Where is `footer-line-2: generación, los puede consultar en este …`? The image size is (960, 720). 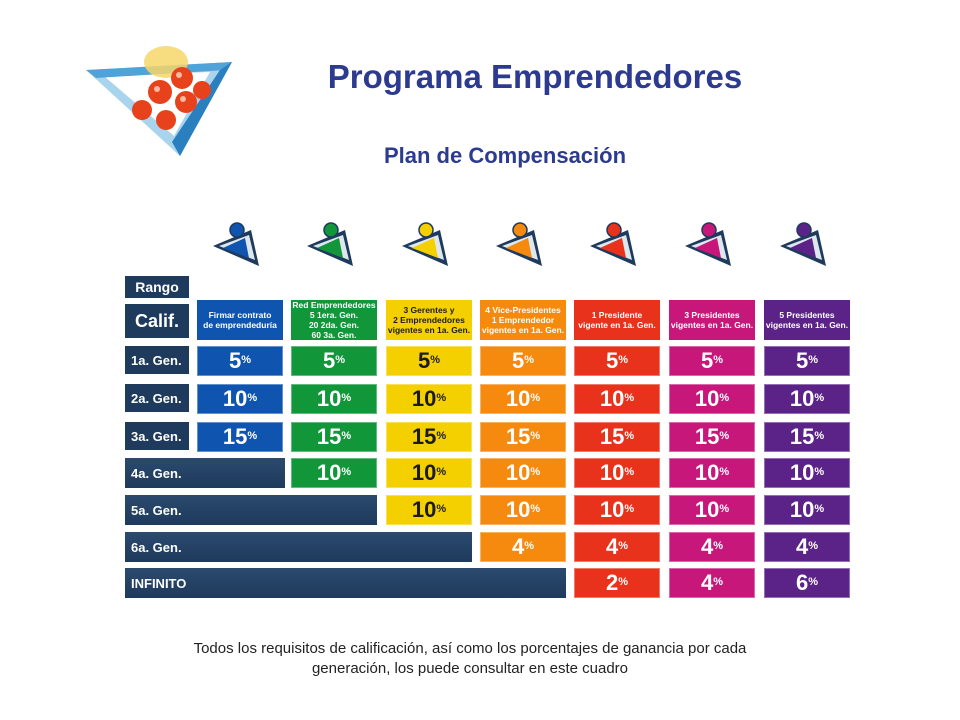 footer-line-2: generación, los puede consultar en este … is located at coordinates (470, 668).